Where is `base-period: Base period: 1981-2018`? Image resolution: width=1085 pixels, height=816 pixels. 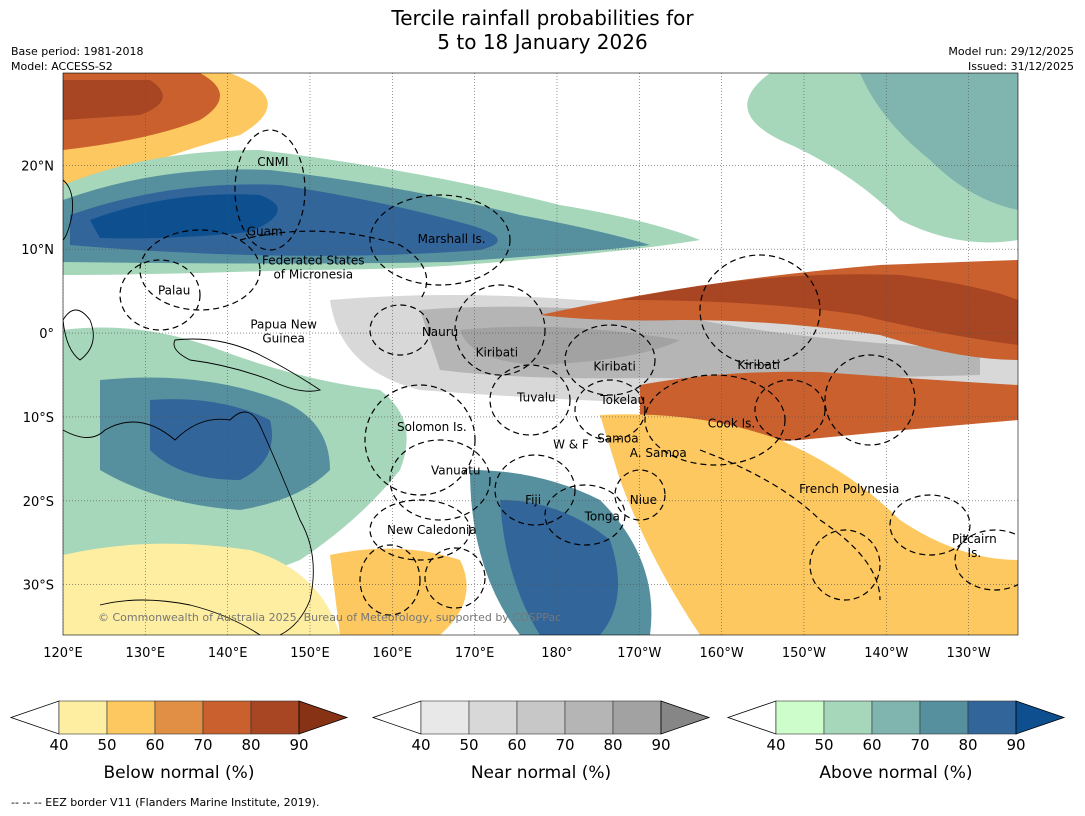
base-period: Base period: 1981-2018 is located at coordinates (77, 51).